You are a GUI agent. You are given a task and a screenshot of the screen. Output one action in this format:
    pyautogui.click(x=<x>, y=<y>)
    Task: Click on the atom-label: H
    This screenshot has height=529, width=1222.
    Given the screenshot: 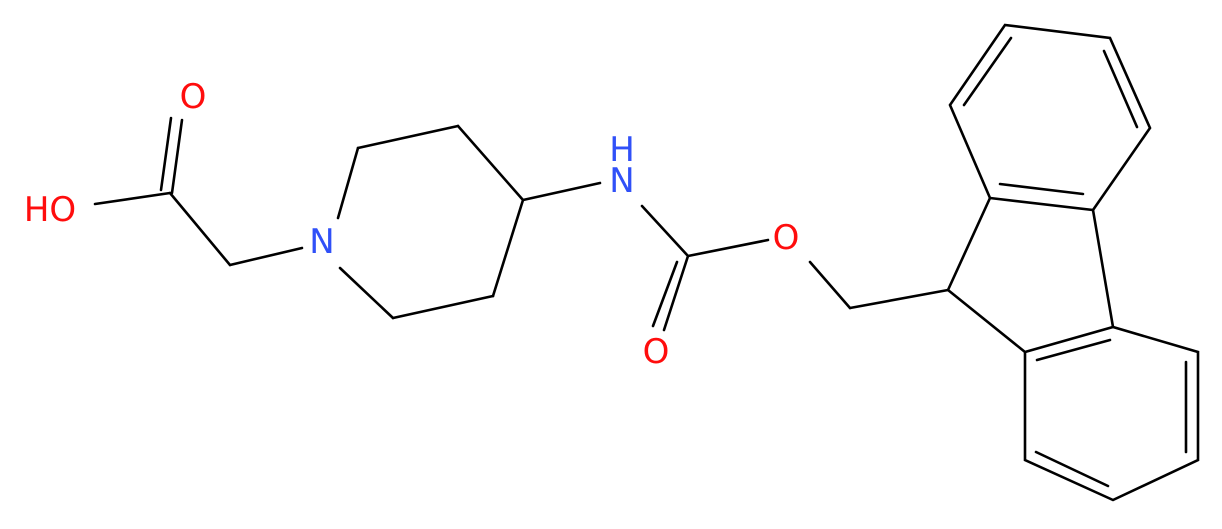 What is the action you would take?
    pyautogui.click(x=622, y=150)
    